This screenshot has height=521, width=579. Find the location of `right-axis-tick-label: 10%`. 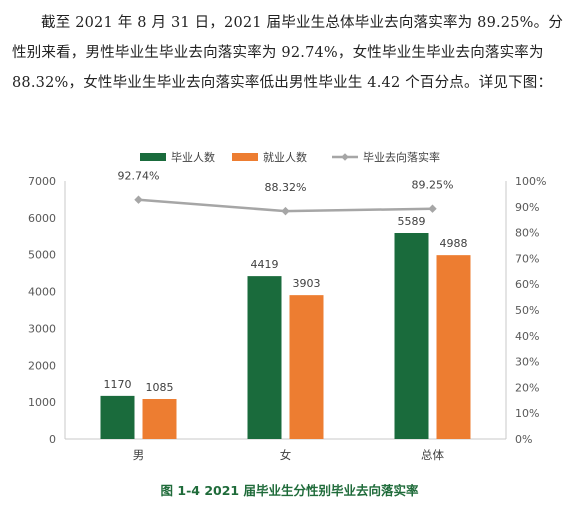

right-axis-tick-label: 10% is located at coordinates (527, 413).